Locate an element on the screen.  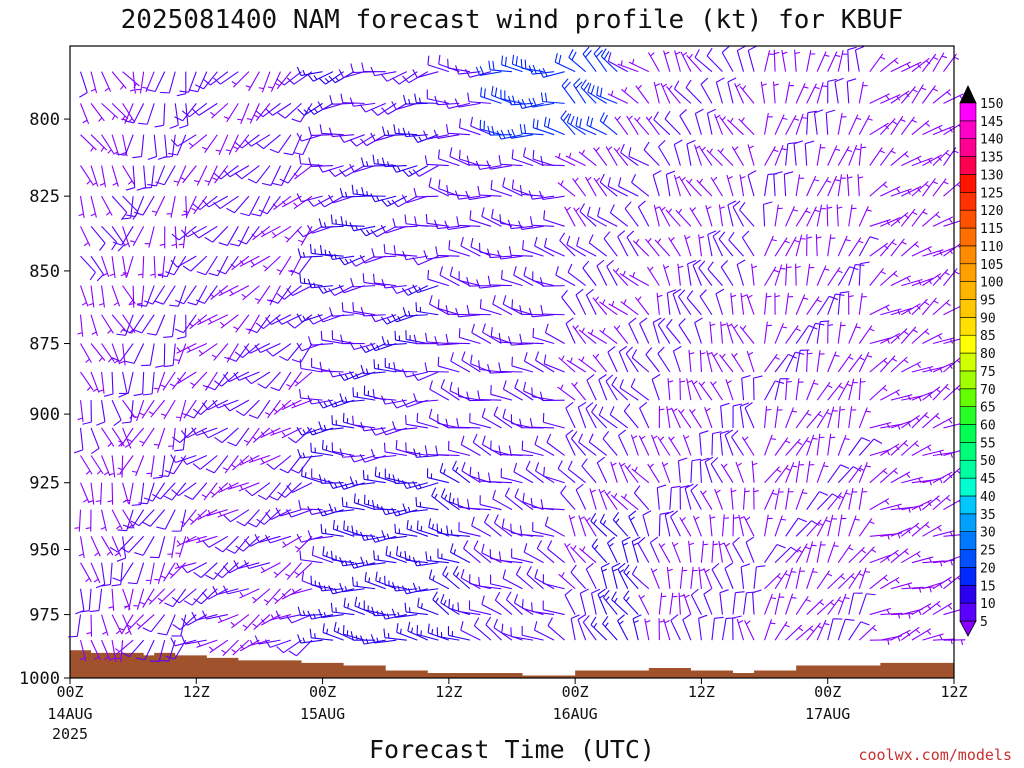
credit-link: coolwx.com/models is located at coordinates (935, 755).